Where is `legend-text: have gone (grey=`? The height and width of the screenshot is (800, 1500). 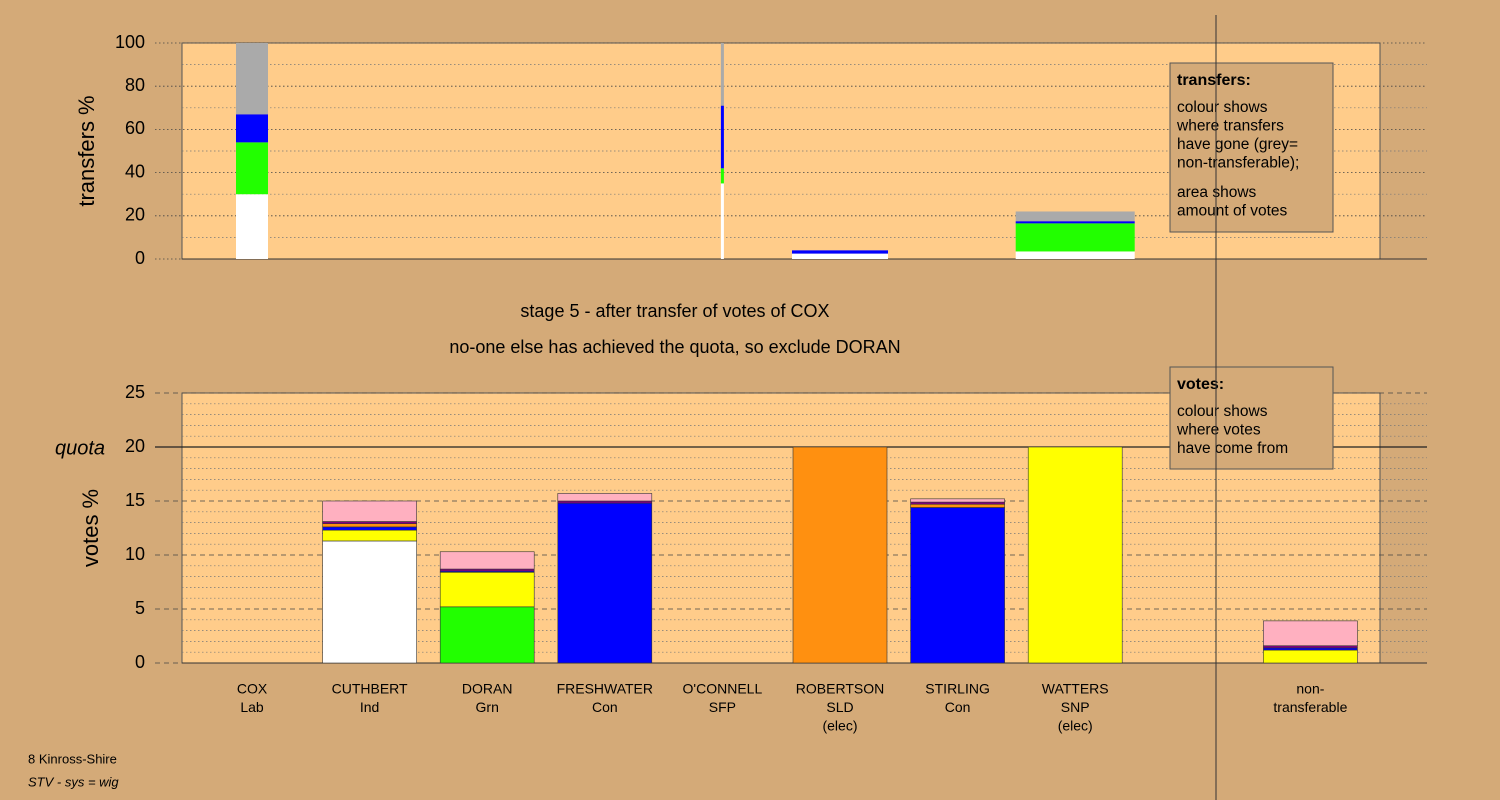
legend-text: have gone (grey= is located at coordinates (1237, 144).